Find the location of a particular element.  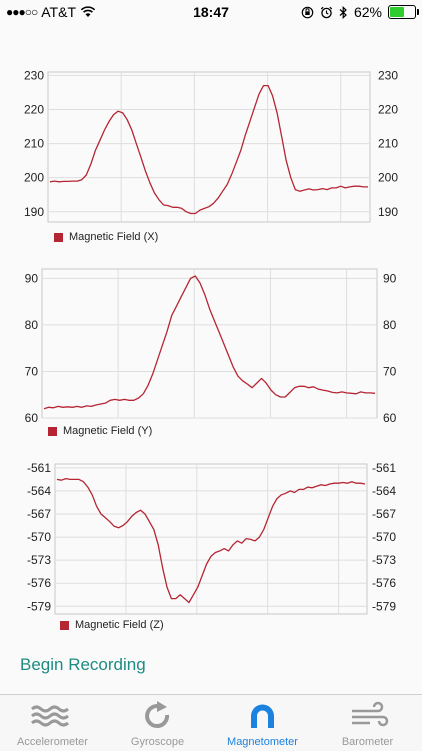

rotation-lock-icon is located at coordinates (307, 12).